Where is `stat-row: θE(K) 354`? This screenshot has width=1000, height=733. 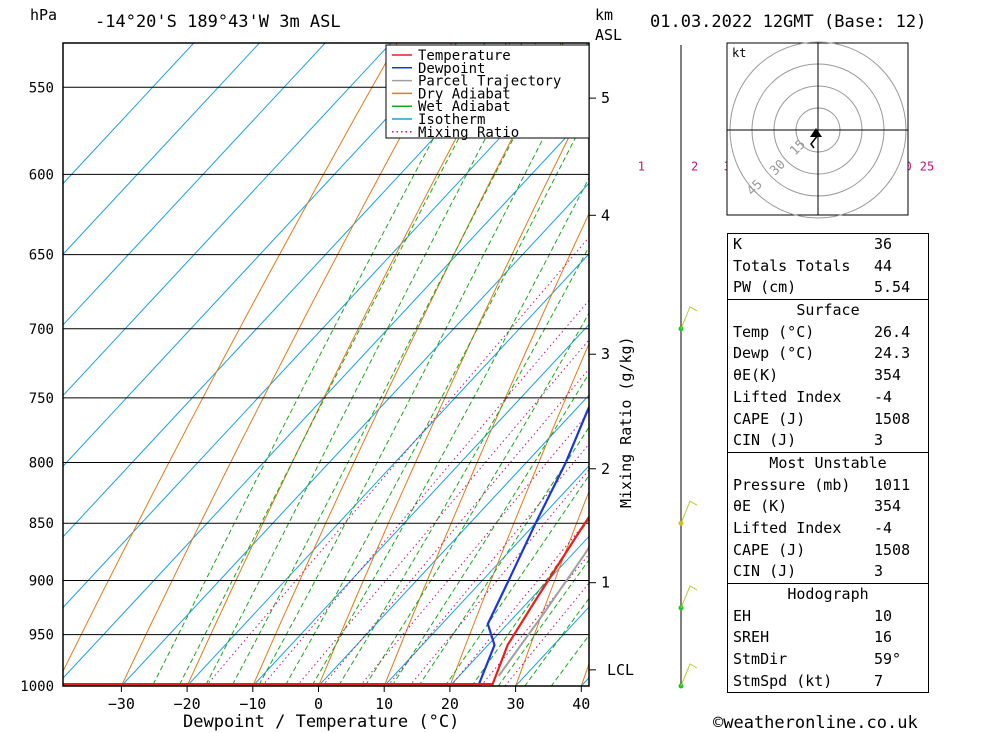
stat-row: θE(K) 354 is located at coordinates (817, 375).